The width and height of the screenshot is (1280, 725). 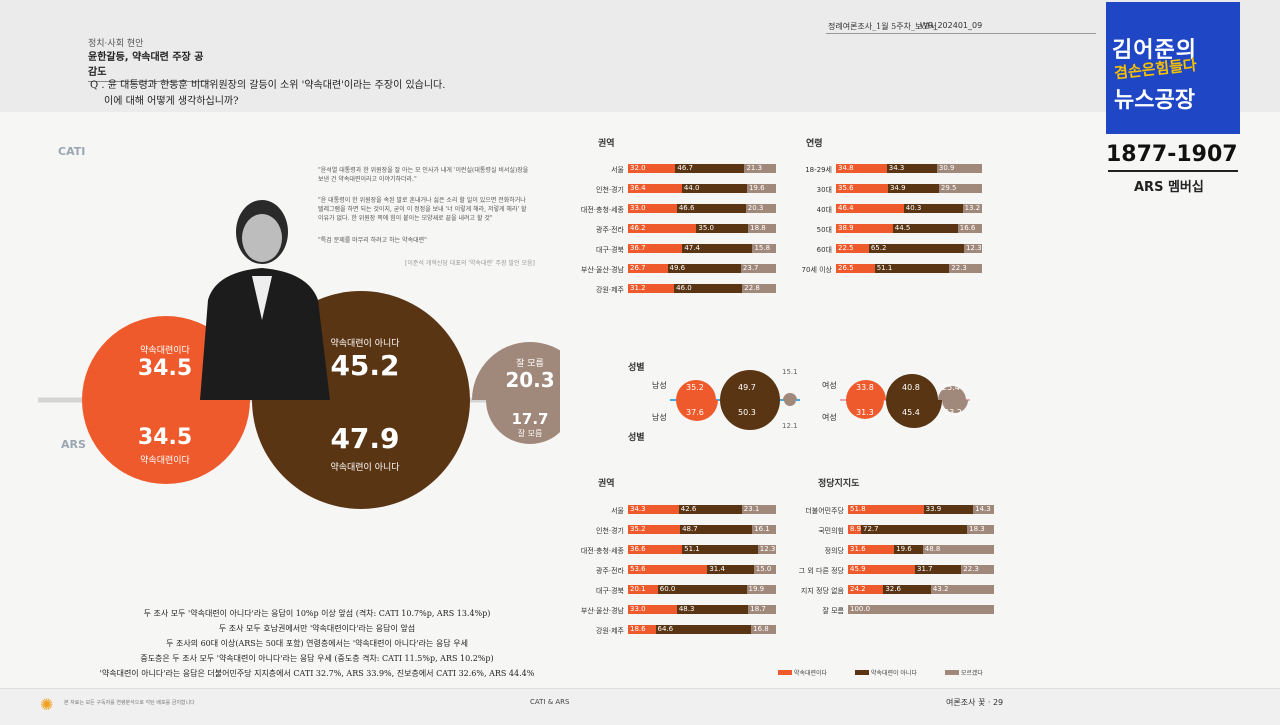 I want to click on cati-region-category-label: 대전·충청·세종, so click(x=602, y=210).